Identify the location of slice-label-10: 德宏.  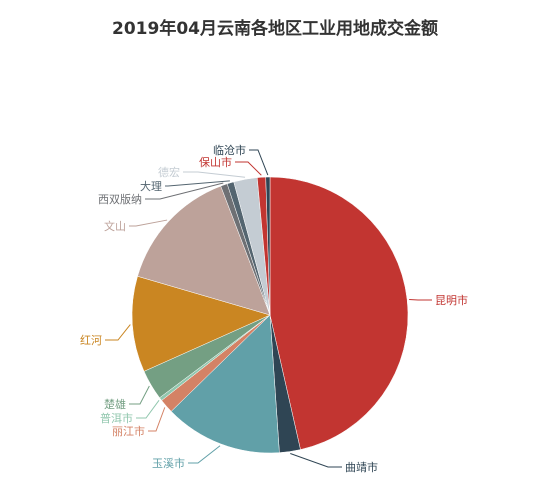
(169, 172).